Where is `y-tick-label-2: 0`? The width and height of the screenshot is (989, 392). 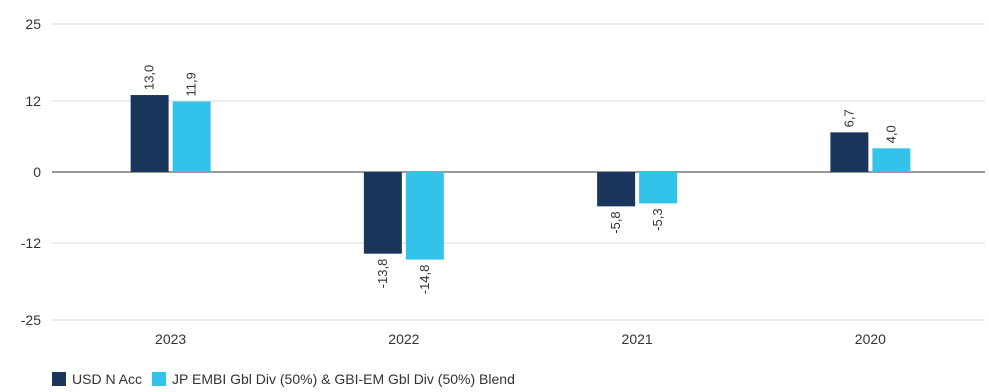 y-tick-label-2: 0 is located at coordinates (37, 172).